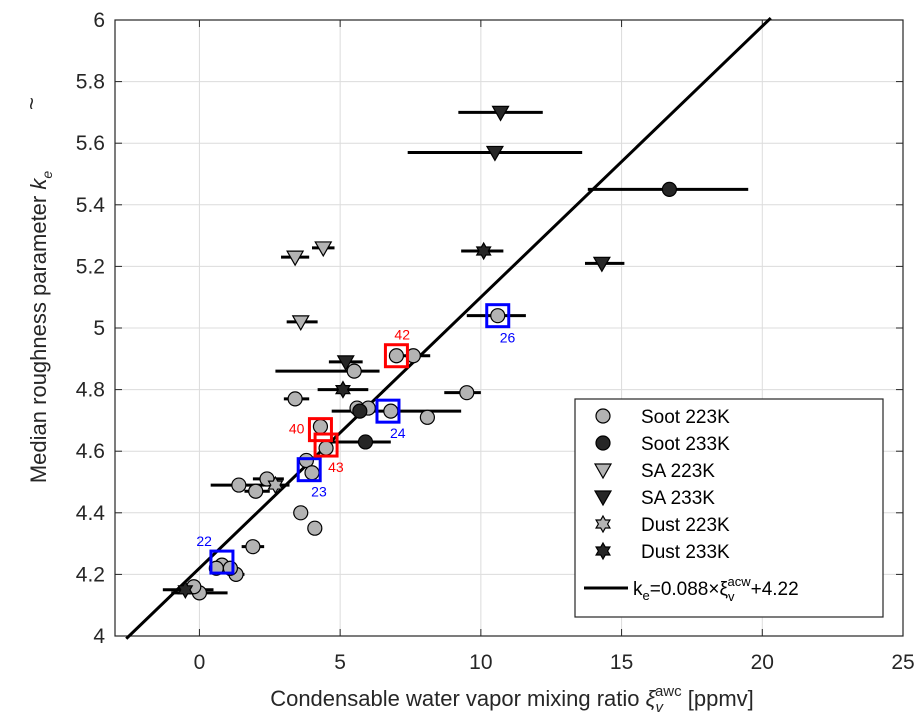 The width and height of the screenshot is (917, 719). What do you see at coordinates (91, 205) in the screenshot?
I see `y-tick-label: 5.4` at bounding box center [91, 205].